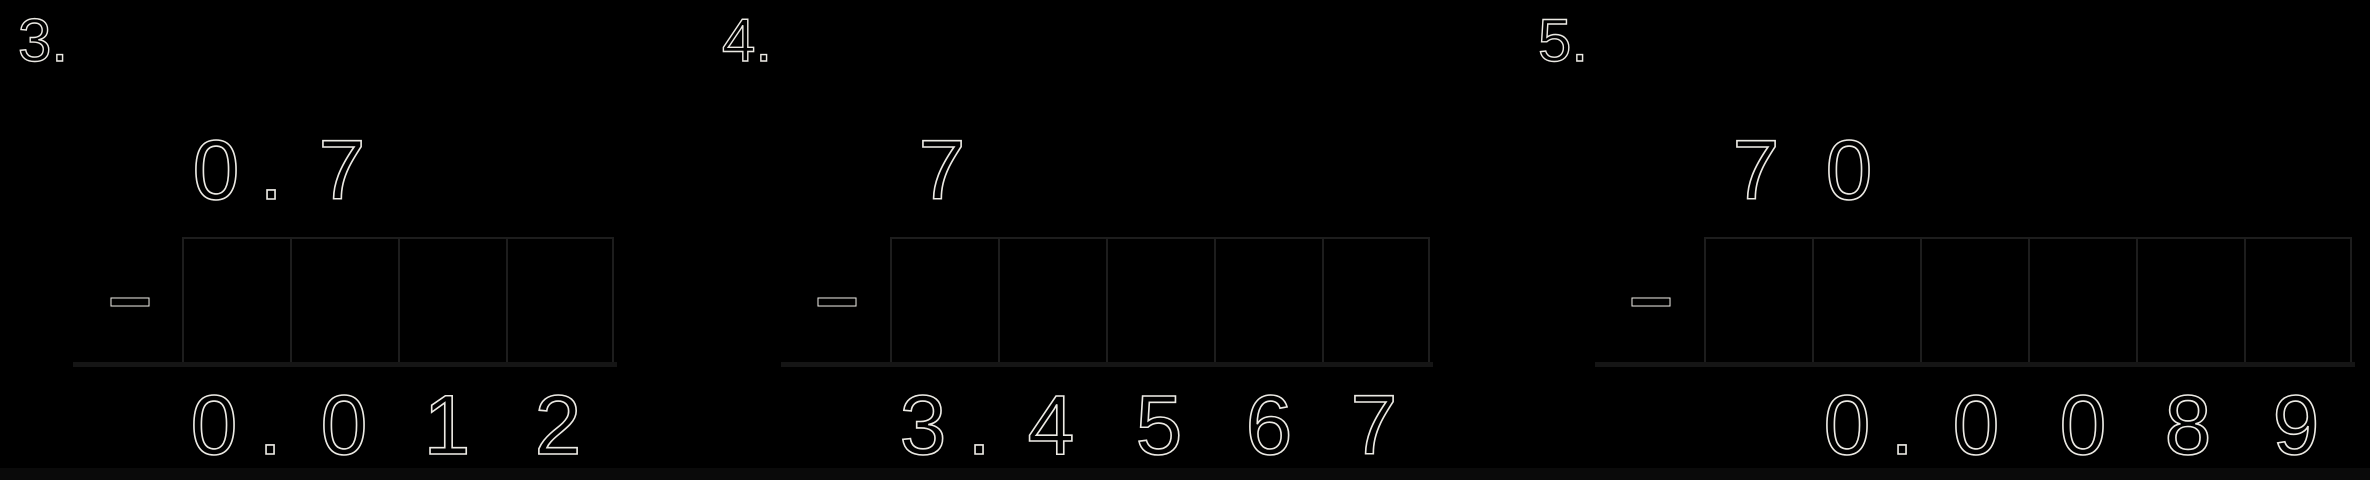 This screenshot has height=480, width=2370. I want to click on digit-glyph: 9, so click(2296, 425).